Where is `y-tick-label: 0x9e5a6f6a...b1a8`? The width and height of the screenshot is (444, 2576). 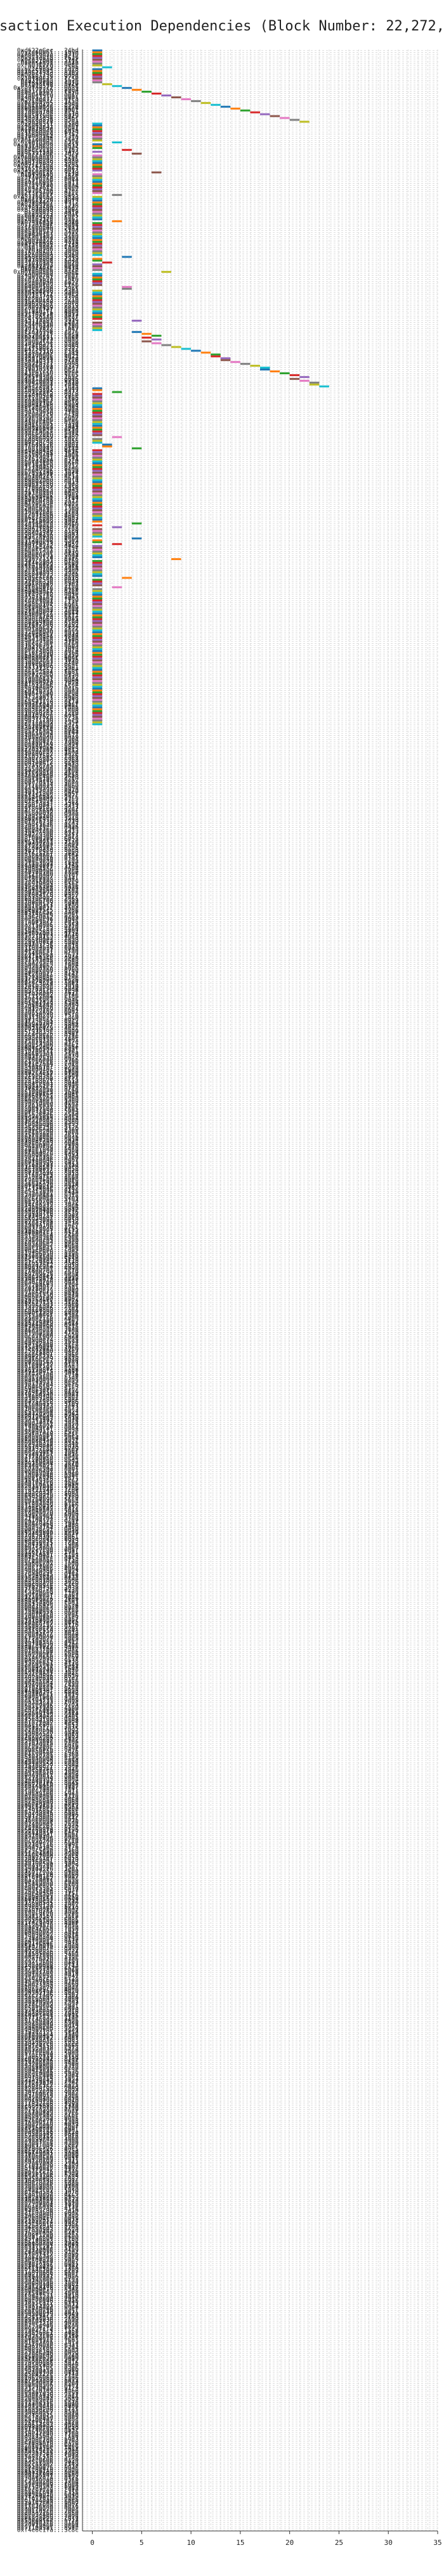 y-tick-label: 0x9e5a6f6a...b1a8 is located at coordinates (48, 1981).